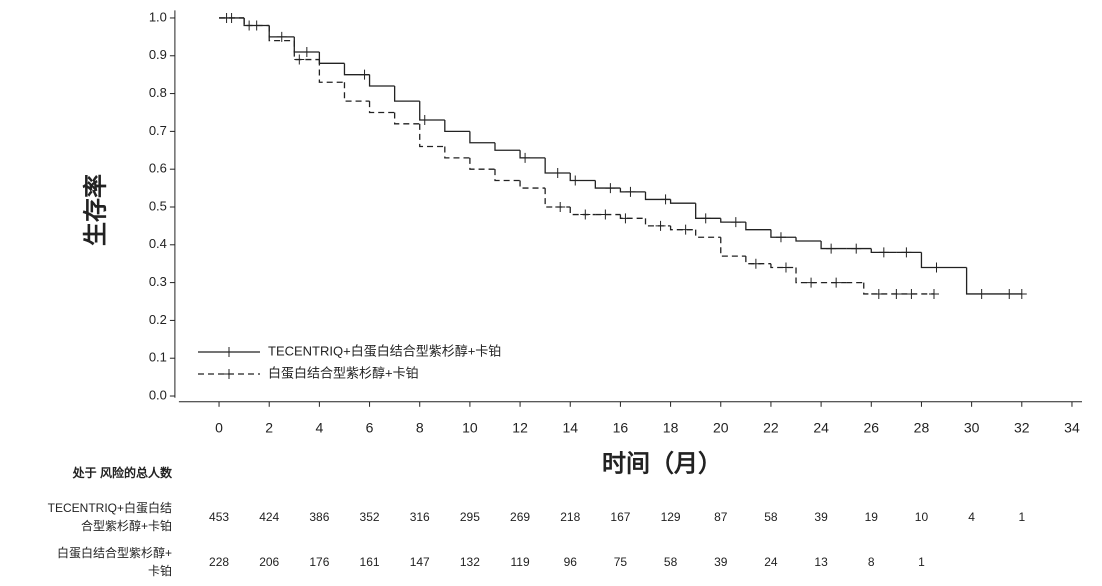  Describe the element at coordinates (520, 562) in the screenshot. I see `risk-count: 119` at that location.